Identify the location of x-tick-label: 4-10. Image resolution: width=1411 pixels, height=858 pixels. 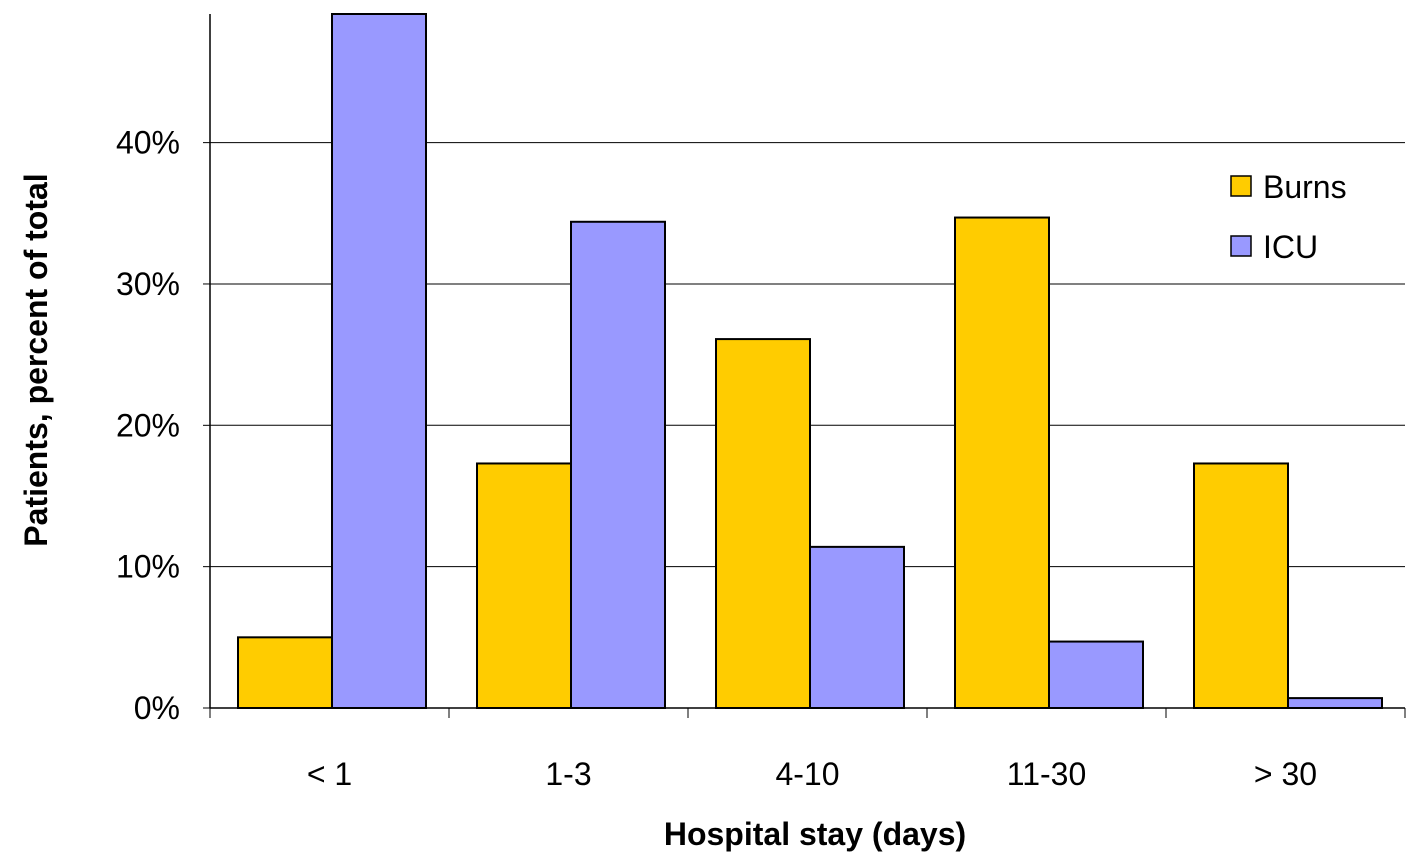
(807, 774).